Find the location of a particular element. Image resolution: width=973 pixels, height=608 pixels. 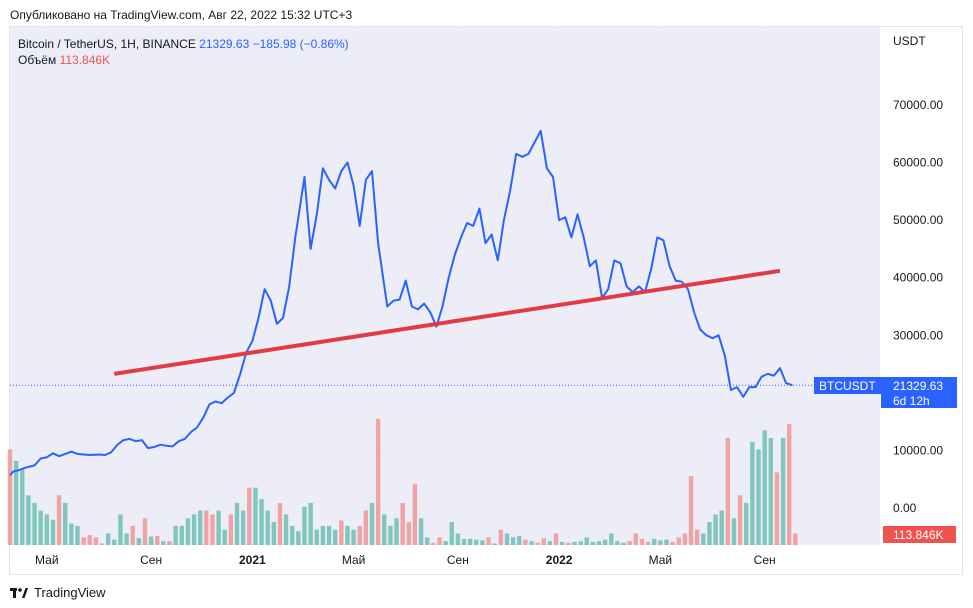

footer-brand: TradingView is located at coordinates (58, 592).